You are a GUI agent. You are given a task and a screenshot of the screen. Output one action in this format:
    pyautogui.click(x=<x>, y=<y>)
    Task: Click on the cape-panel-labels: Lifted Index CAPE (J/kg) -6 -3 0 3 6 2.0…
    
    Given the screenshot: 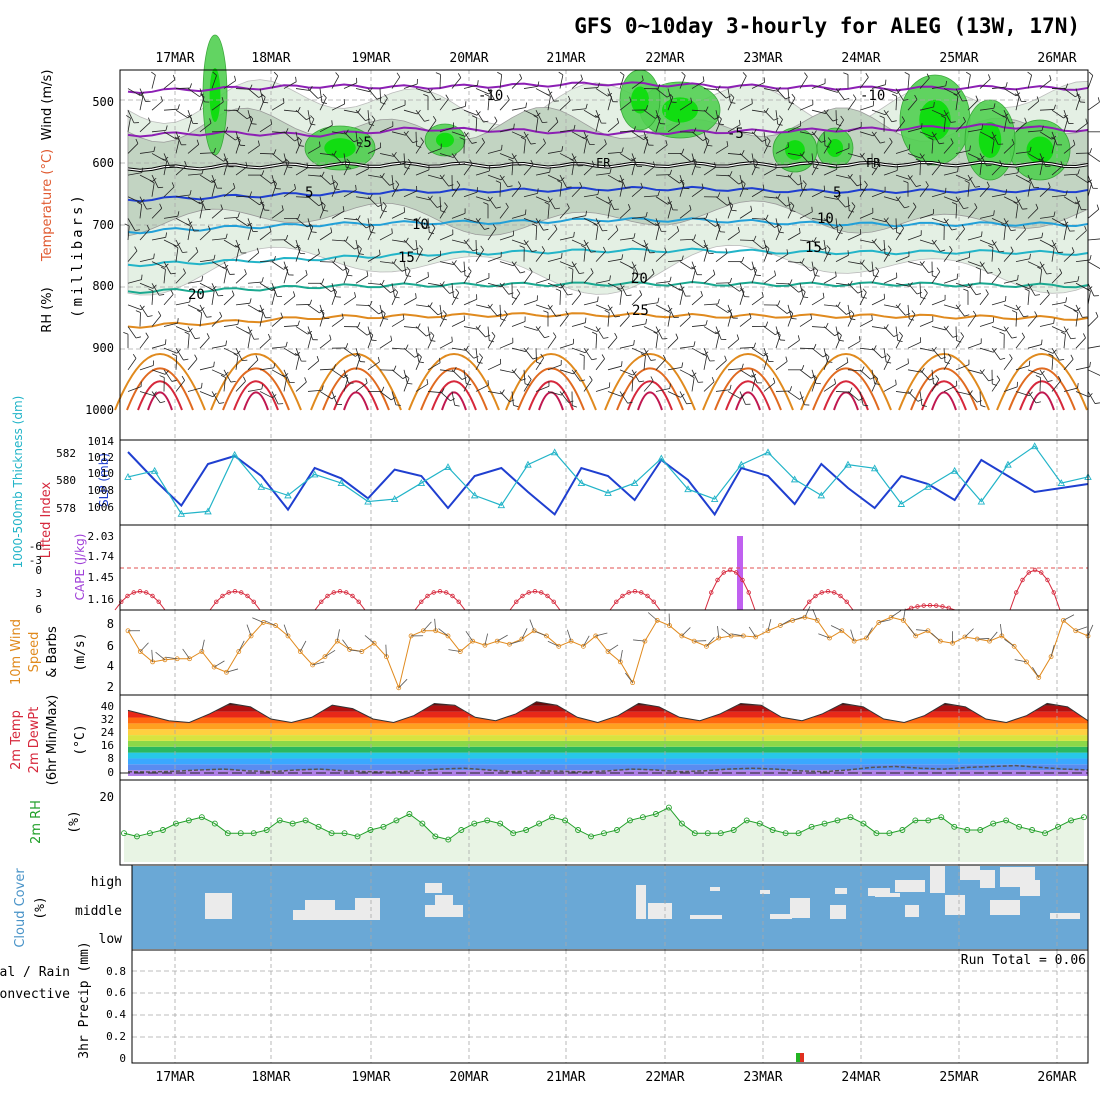 What is the action you would take?
    pyautogui.click(x=72, y=548)
    